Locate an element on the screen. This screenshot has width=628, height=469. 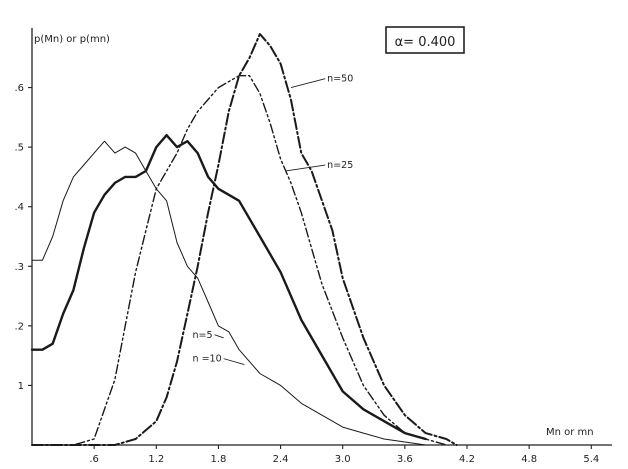
curve-annotation-label: n =10 is located at coordinates (207, 359).